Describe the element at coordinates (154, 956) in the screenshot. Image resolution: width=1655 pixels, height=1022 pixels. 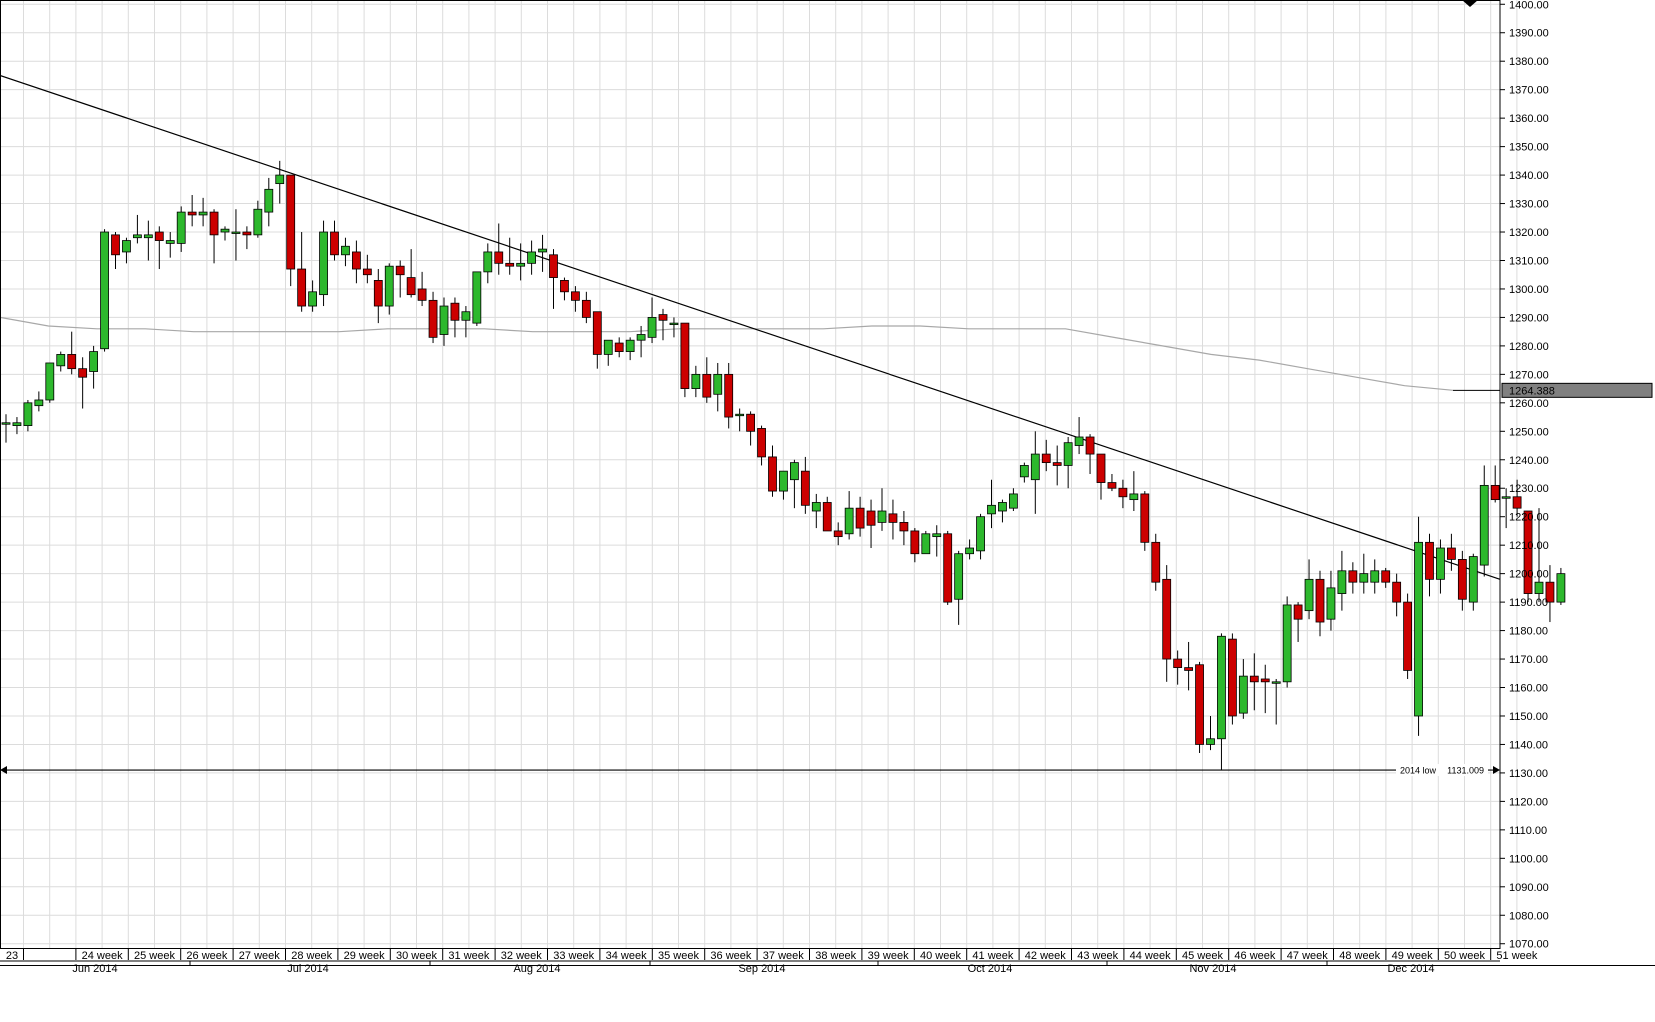
I see `week-label: 25 week` at that location.